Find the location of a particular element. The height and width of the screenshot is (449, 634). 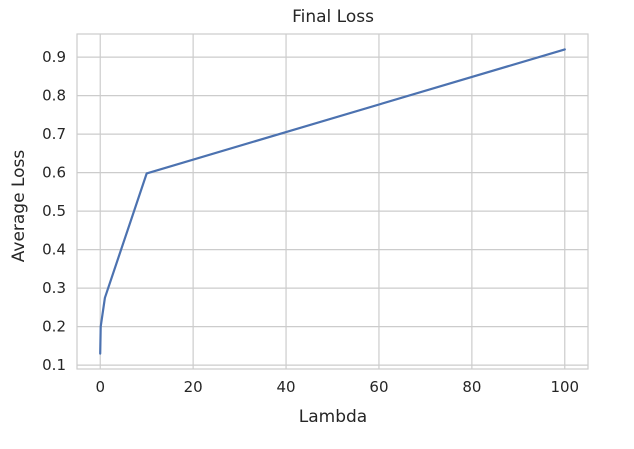

x-tick-label: 20 is located at coordinates (193, 387).